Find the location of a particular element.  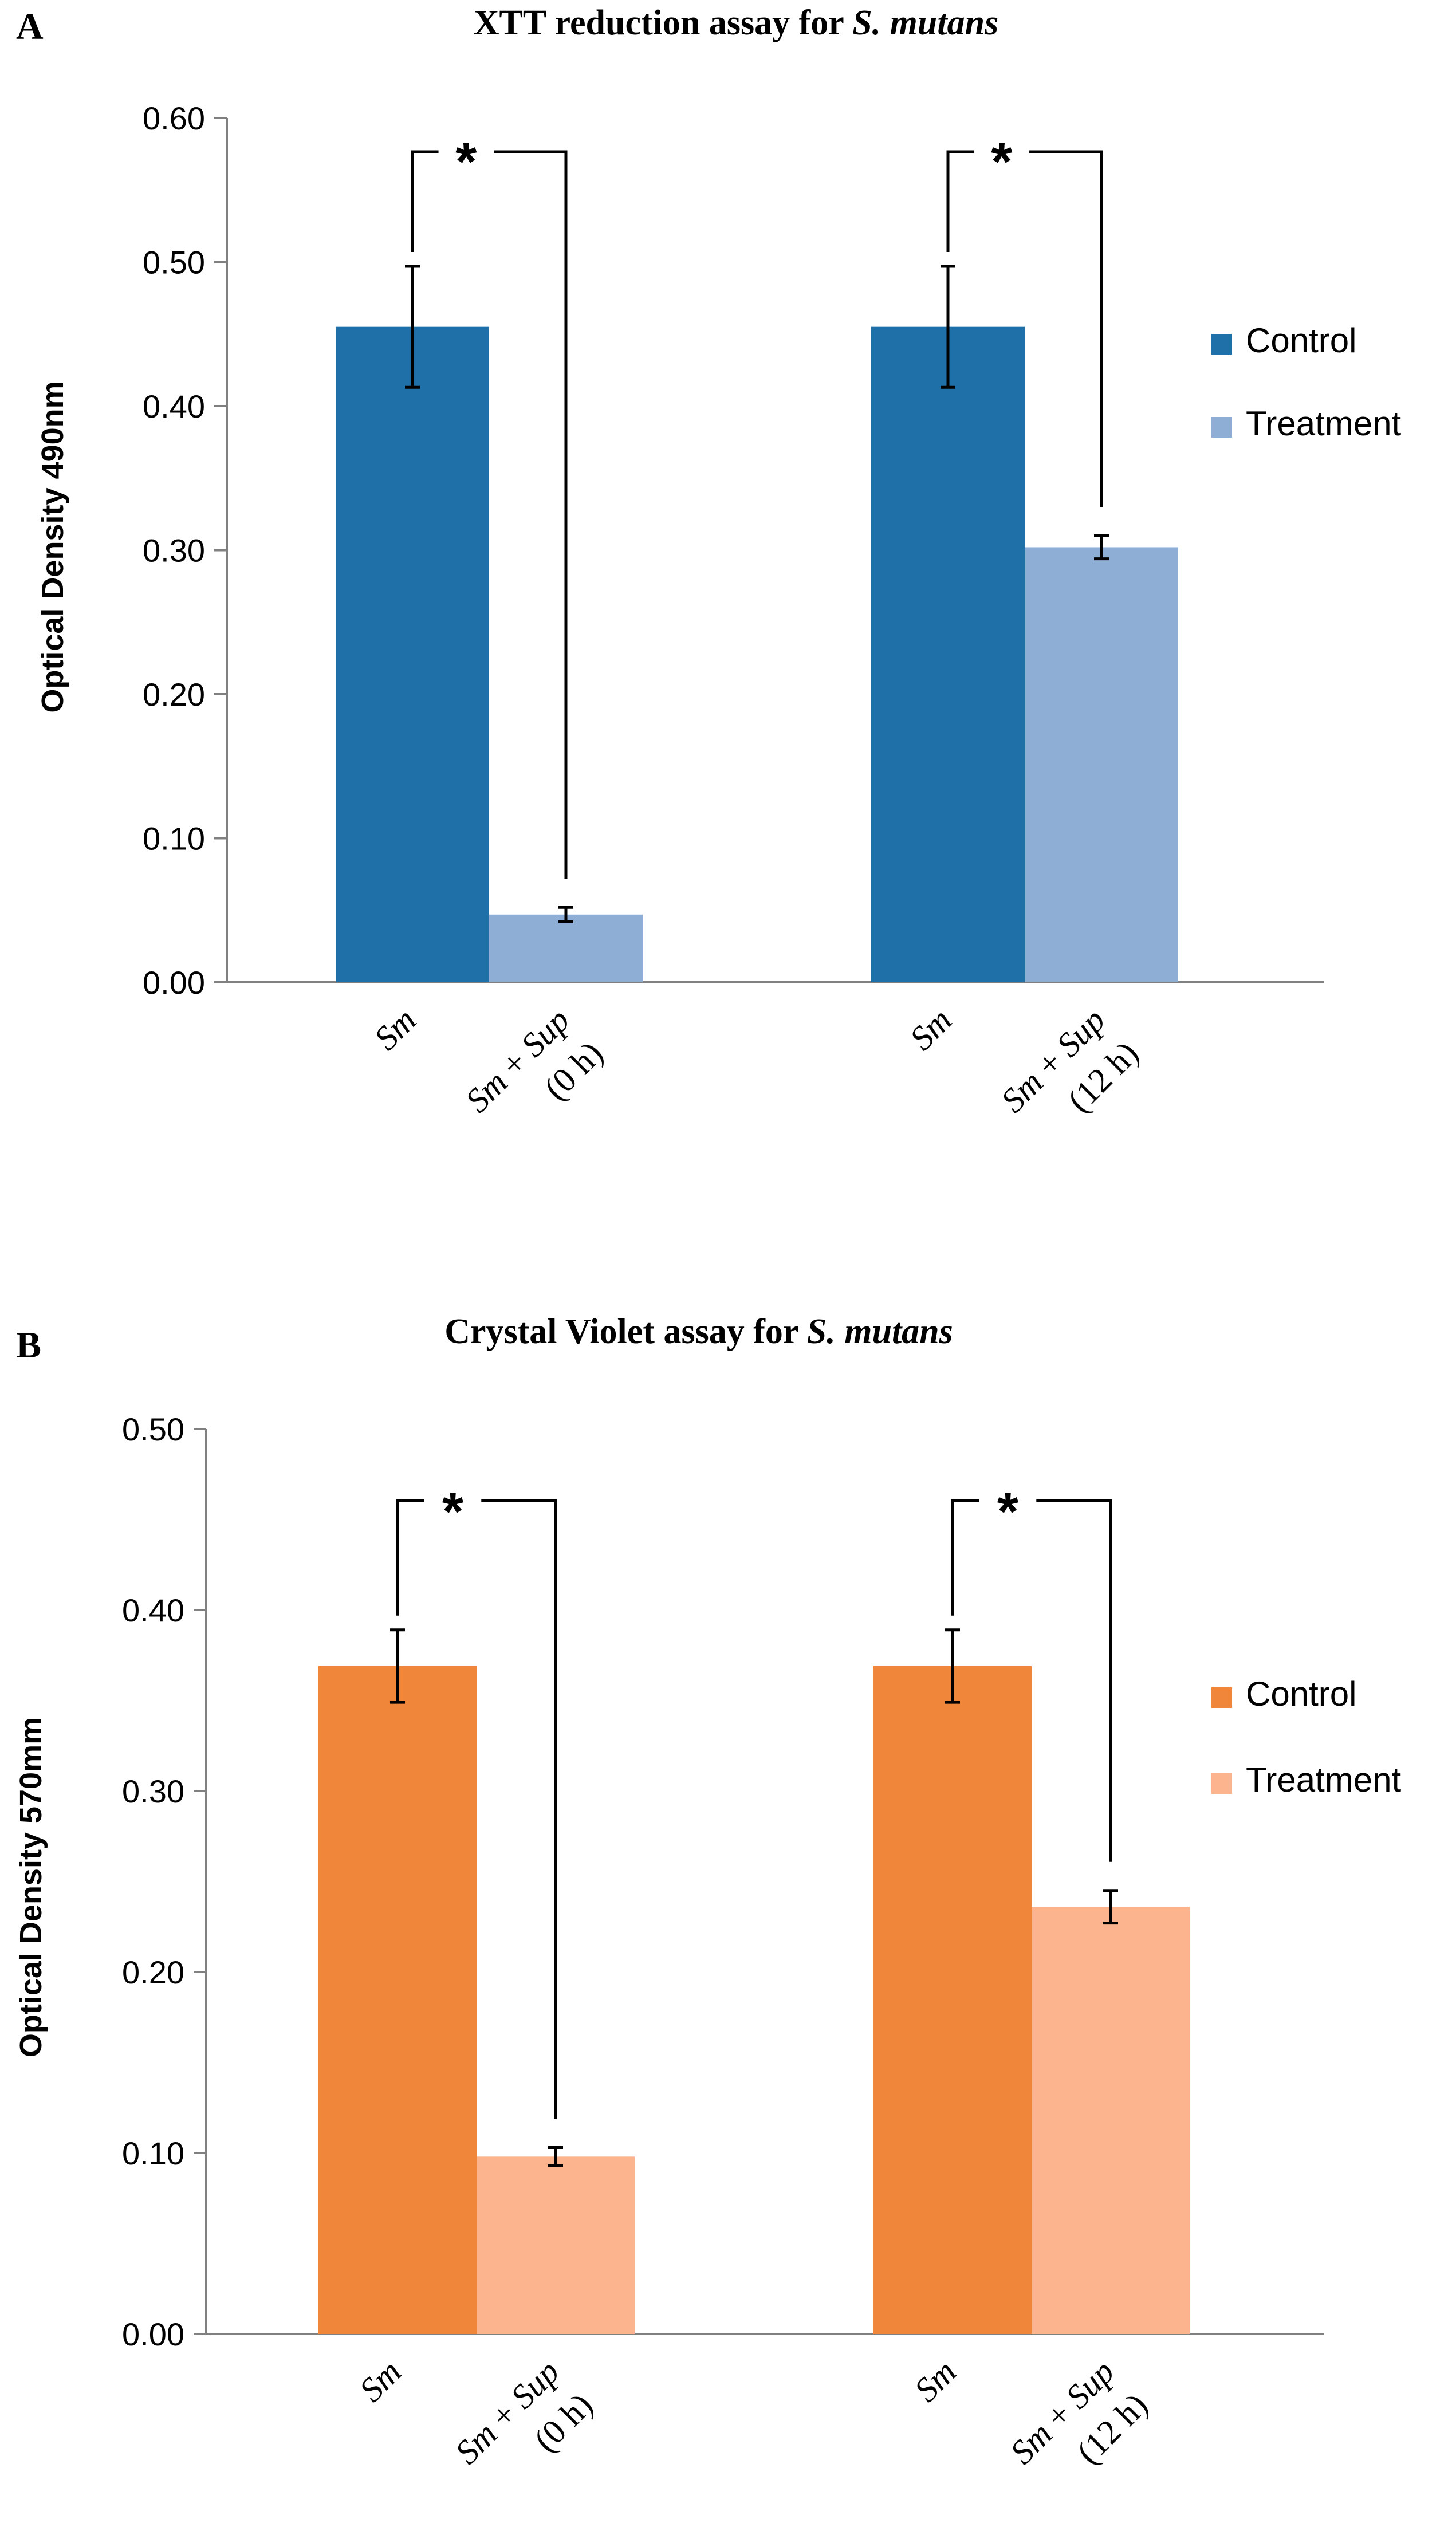

chart-title: Crystal Violet assay for S. mutans is located at coordinates (698, 1331).